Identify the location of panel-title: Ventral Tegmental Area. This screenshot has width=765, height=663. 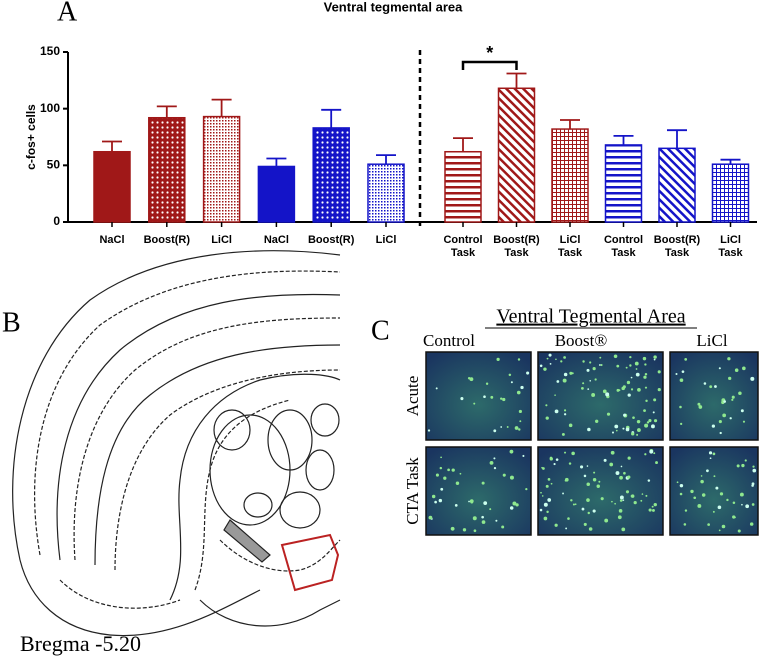
(590, 317).